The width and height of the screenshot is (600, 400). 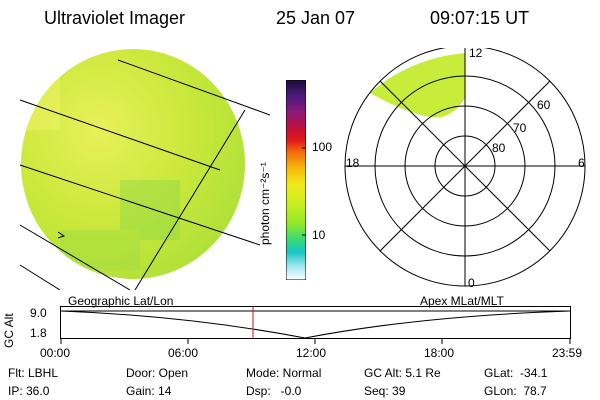 I want to click on timeline-xtick-1200: 12:00, so click(x=311, y=353).